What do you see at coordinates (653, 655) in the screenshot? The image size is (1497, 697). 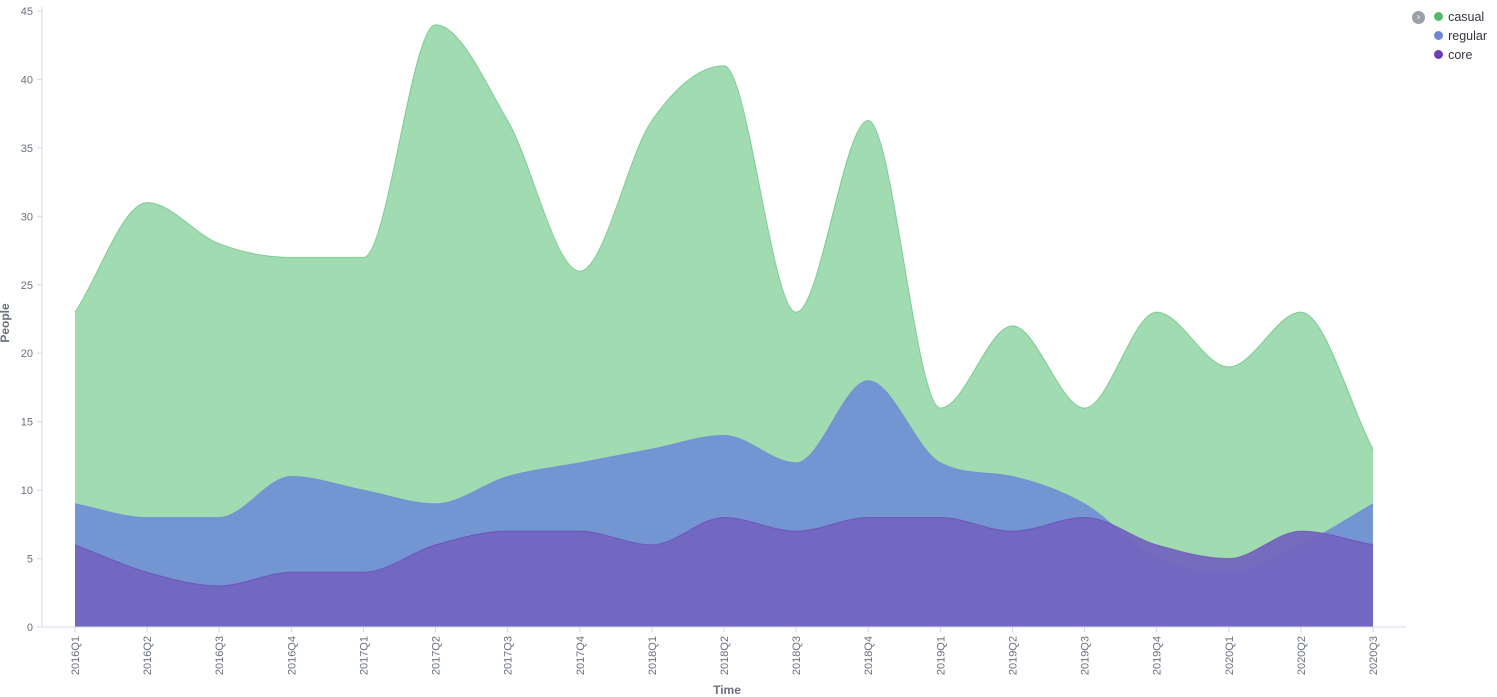 I see `x-tick-label: 2018Q1` at bounding box center [653, 655].